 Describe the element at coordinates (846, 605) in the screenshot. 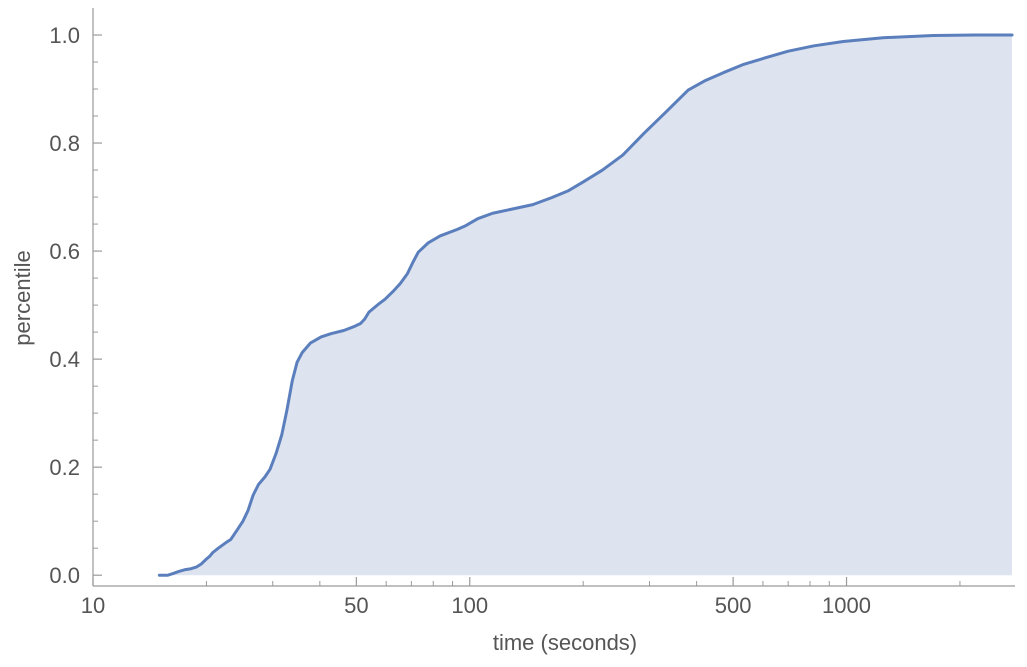

I see `x-tick-label: 1000` at that location.